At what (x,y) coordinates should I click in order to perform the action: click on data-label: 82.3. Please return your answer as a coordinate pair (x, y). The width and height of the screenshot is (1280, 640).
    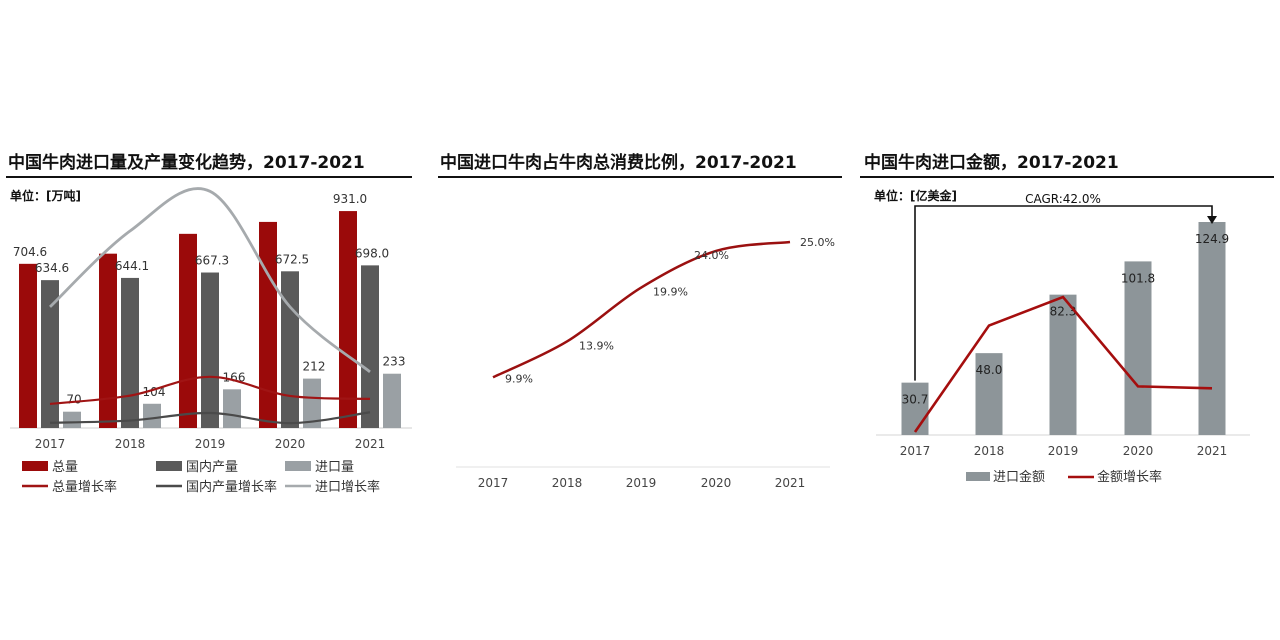
    Looking at the image, I should click on (1063, 312).